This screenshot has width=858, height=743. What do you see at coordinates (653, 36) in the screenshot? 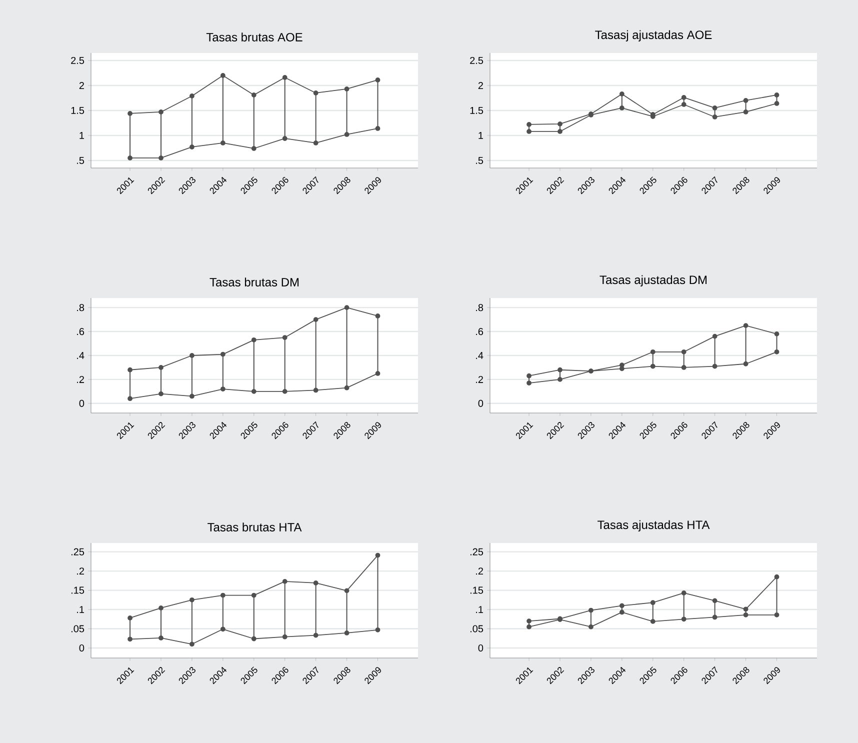
I see `chart-title: Tasasj ajustadas AOE` at bounding box center [653, 36].